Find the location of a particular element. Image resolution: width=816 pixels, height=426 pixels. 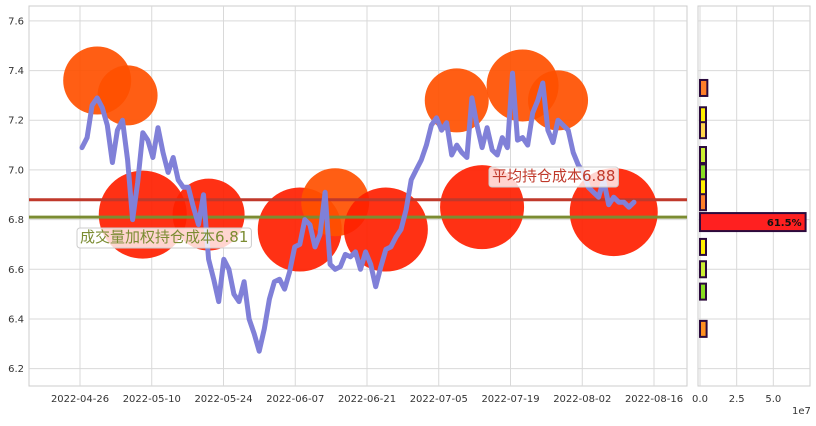

cost-lines is located at coordinates (358, 208).